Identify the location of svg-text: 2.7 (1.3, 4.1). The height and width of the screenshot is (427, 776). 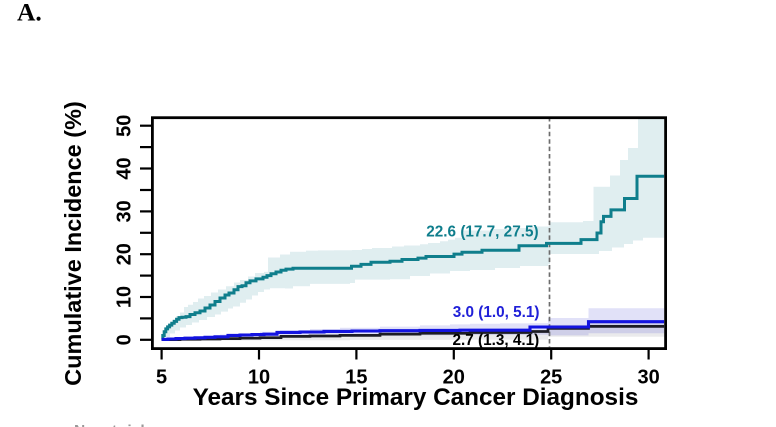
(496, 340).